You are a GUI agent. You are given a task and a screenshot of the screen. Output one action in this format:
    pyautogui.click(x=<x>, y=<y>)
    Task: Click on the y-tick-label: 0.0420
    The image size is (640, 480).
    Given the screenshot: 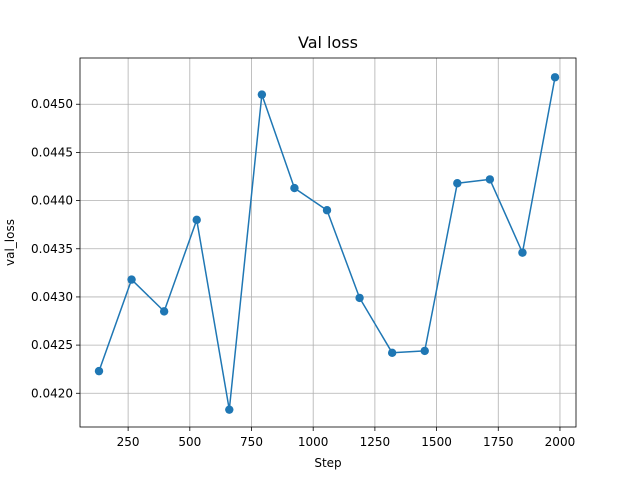 What is the action you would take?
    pyautogui.click(x=52, y=393)
    